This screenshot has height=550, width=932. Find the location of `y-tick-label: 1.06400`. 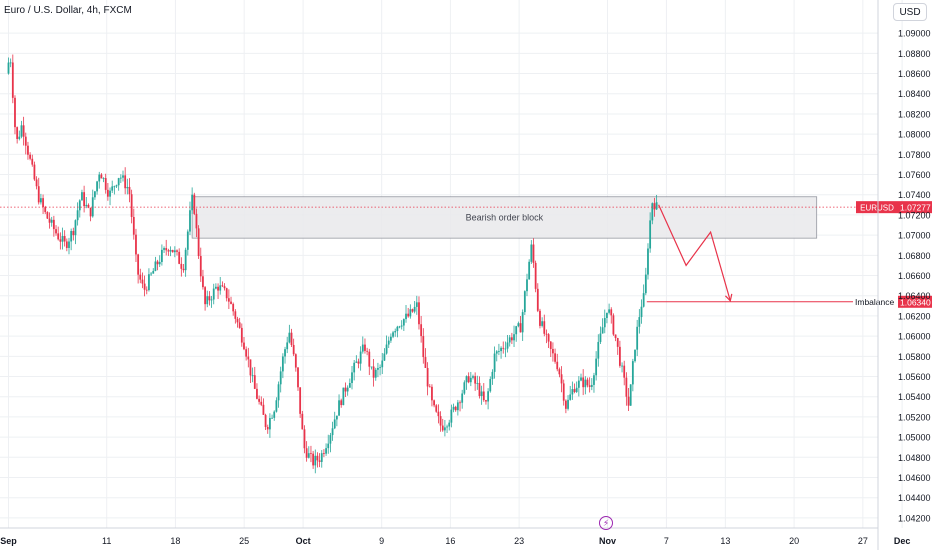

y-tick-label: 1.06400 is located at coordinates (914, 296).